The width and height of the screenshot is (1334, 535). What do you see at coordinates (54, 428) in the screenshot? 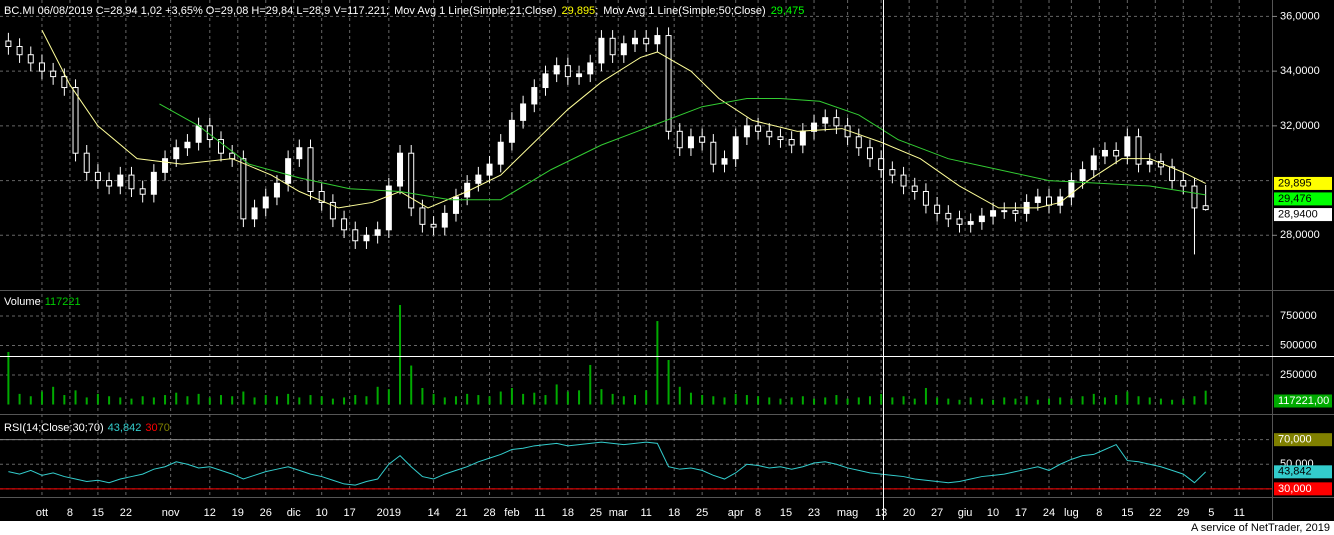
I see `rsi-title: RSI(14;Close;30;70)` at bounding box center [54, 428].